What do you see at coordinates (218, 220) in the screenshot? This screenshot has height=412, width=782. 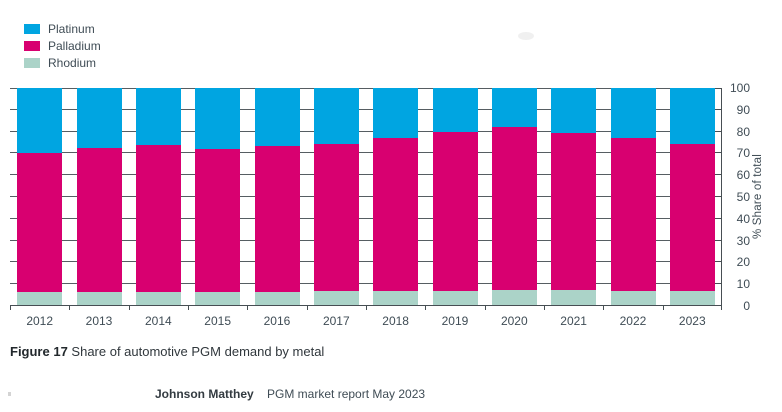 I see `bar-segment-palladium-2015` at bounding box center [218, 220].